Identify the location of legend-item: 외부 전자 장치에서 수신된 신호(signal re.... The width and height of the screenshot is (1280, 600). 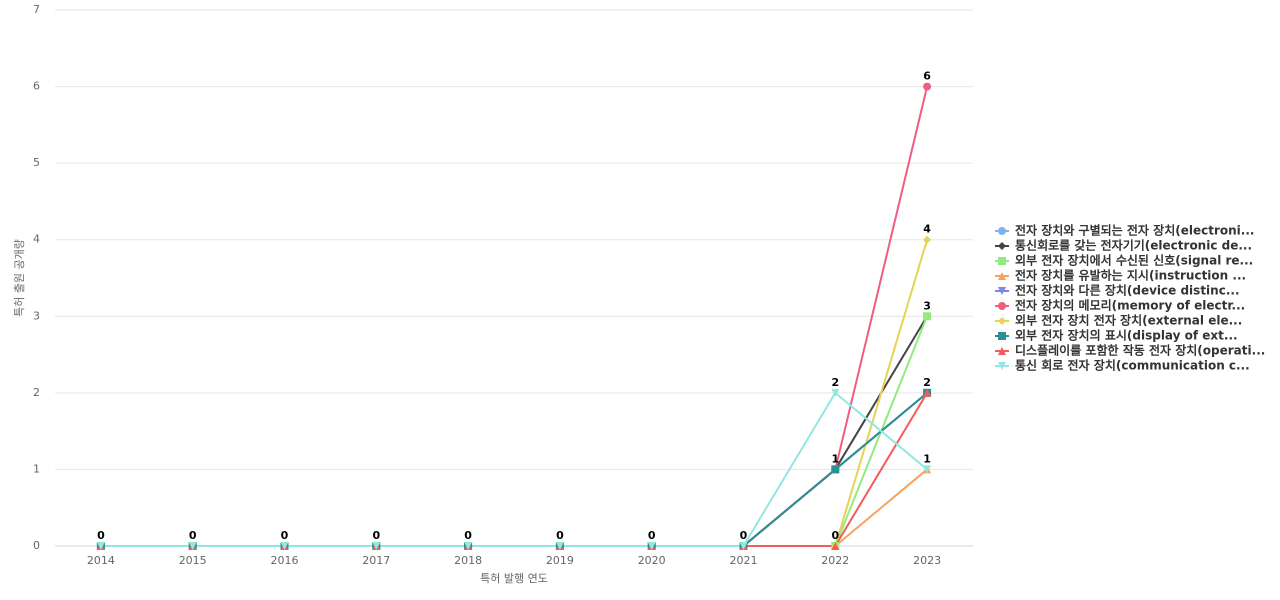
(1124, 260).